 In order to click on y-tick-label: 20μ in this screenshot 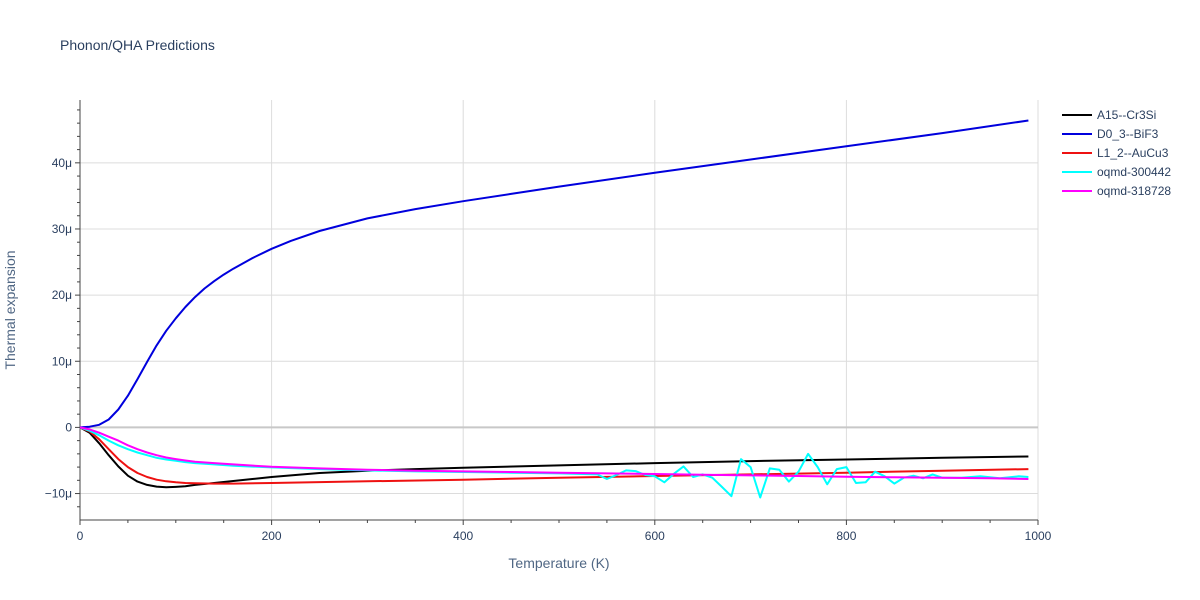, I will do `click(62, 295)`.